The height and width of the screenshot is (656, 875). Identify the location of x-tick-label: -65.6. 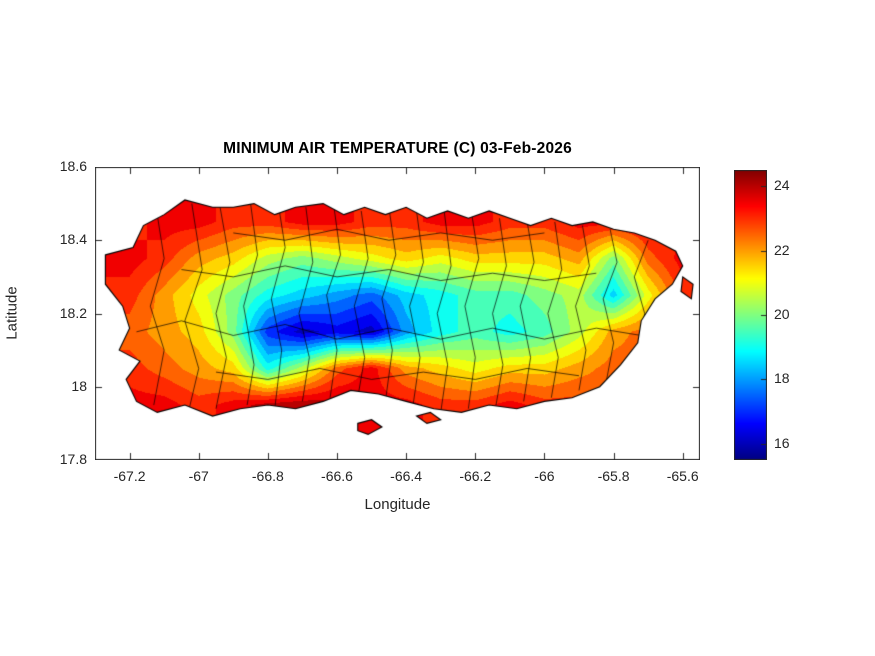
(682, 476).